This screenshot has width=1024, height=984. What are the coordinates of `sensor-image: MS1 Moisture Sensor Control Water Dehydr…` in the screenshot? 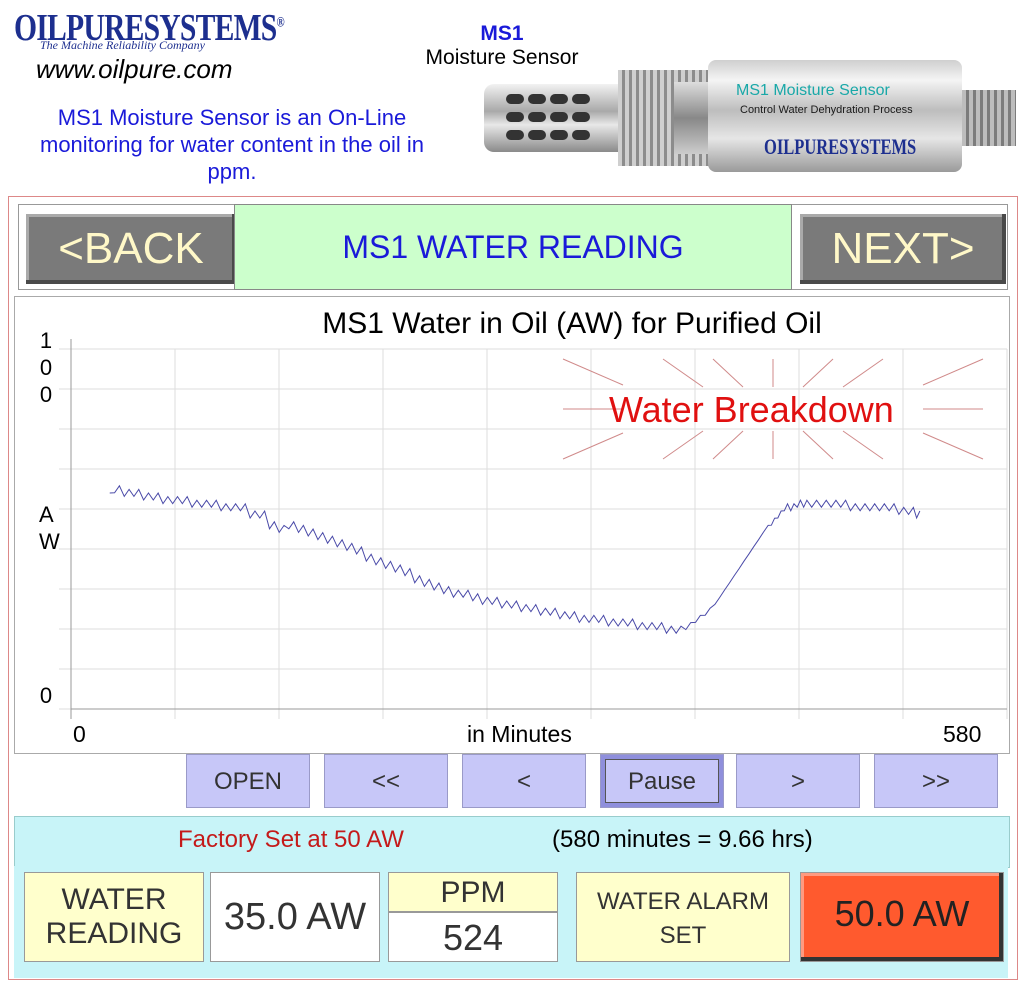 It's located at (752, 119).